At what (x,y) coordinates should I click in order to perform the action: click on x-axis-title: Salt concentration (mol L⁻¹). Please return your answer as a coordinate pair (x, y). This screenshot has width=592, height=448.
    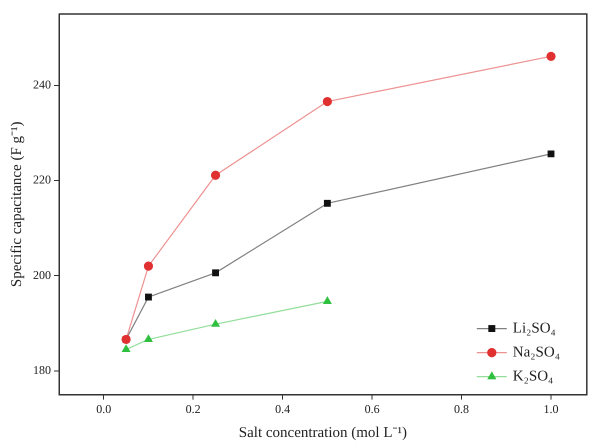
    Looking at the image, I should click on (322, 432).